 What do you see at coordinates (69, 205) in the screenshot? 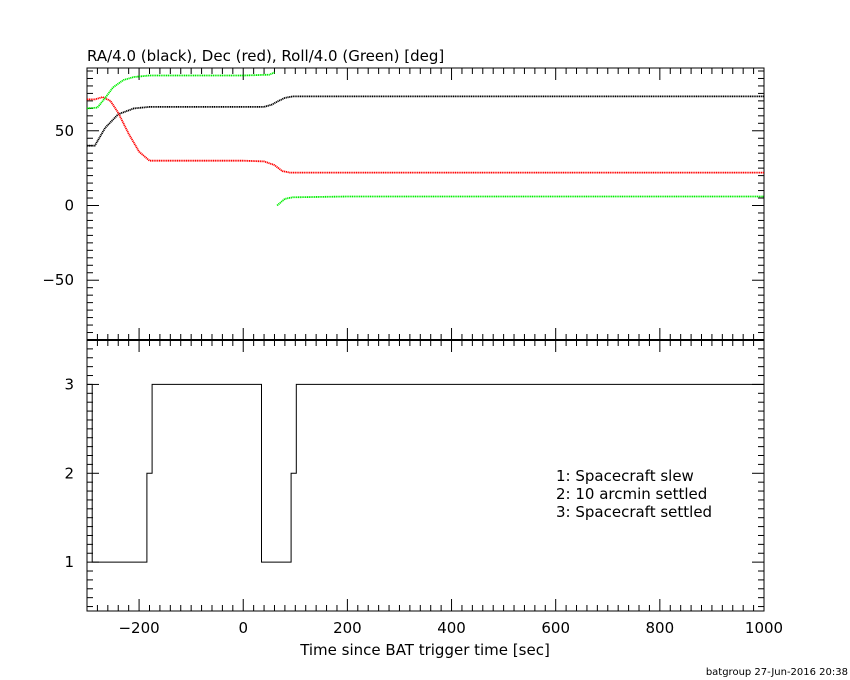
I see `y-tick-label: 0` at bounding box center [69, 205].